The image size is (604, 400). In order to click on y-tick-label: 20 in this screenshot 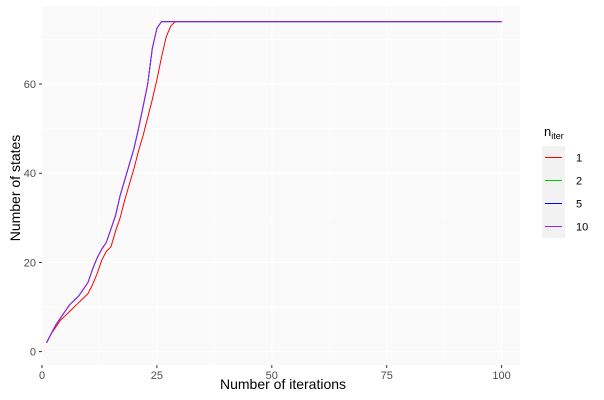, I will do `click(30, 263)`.